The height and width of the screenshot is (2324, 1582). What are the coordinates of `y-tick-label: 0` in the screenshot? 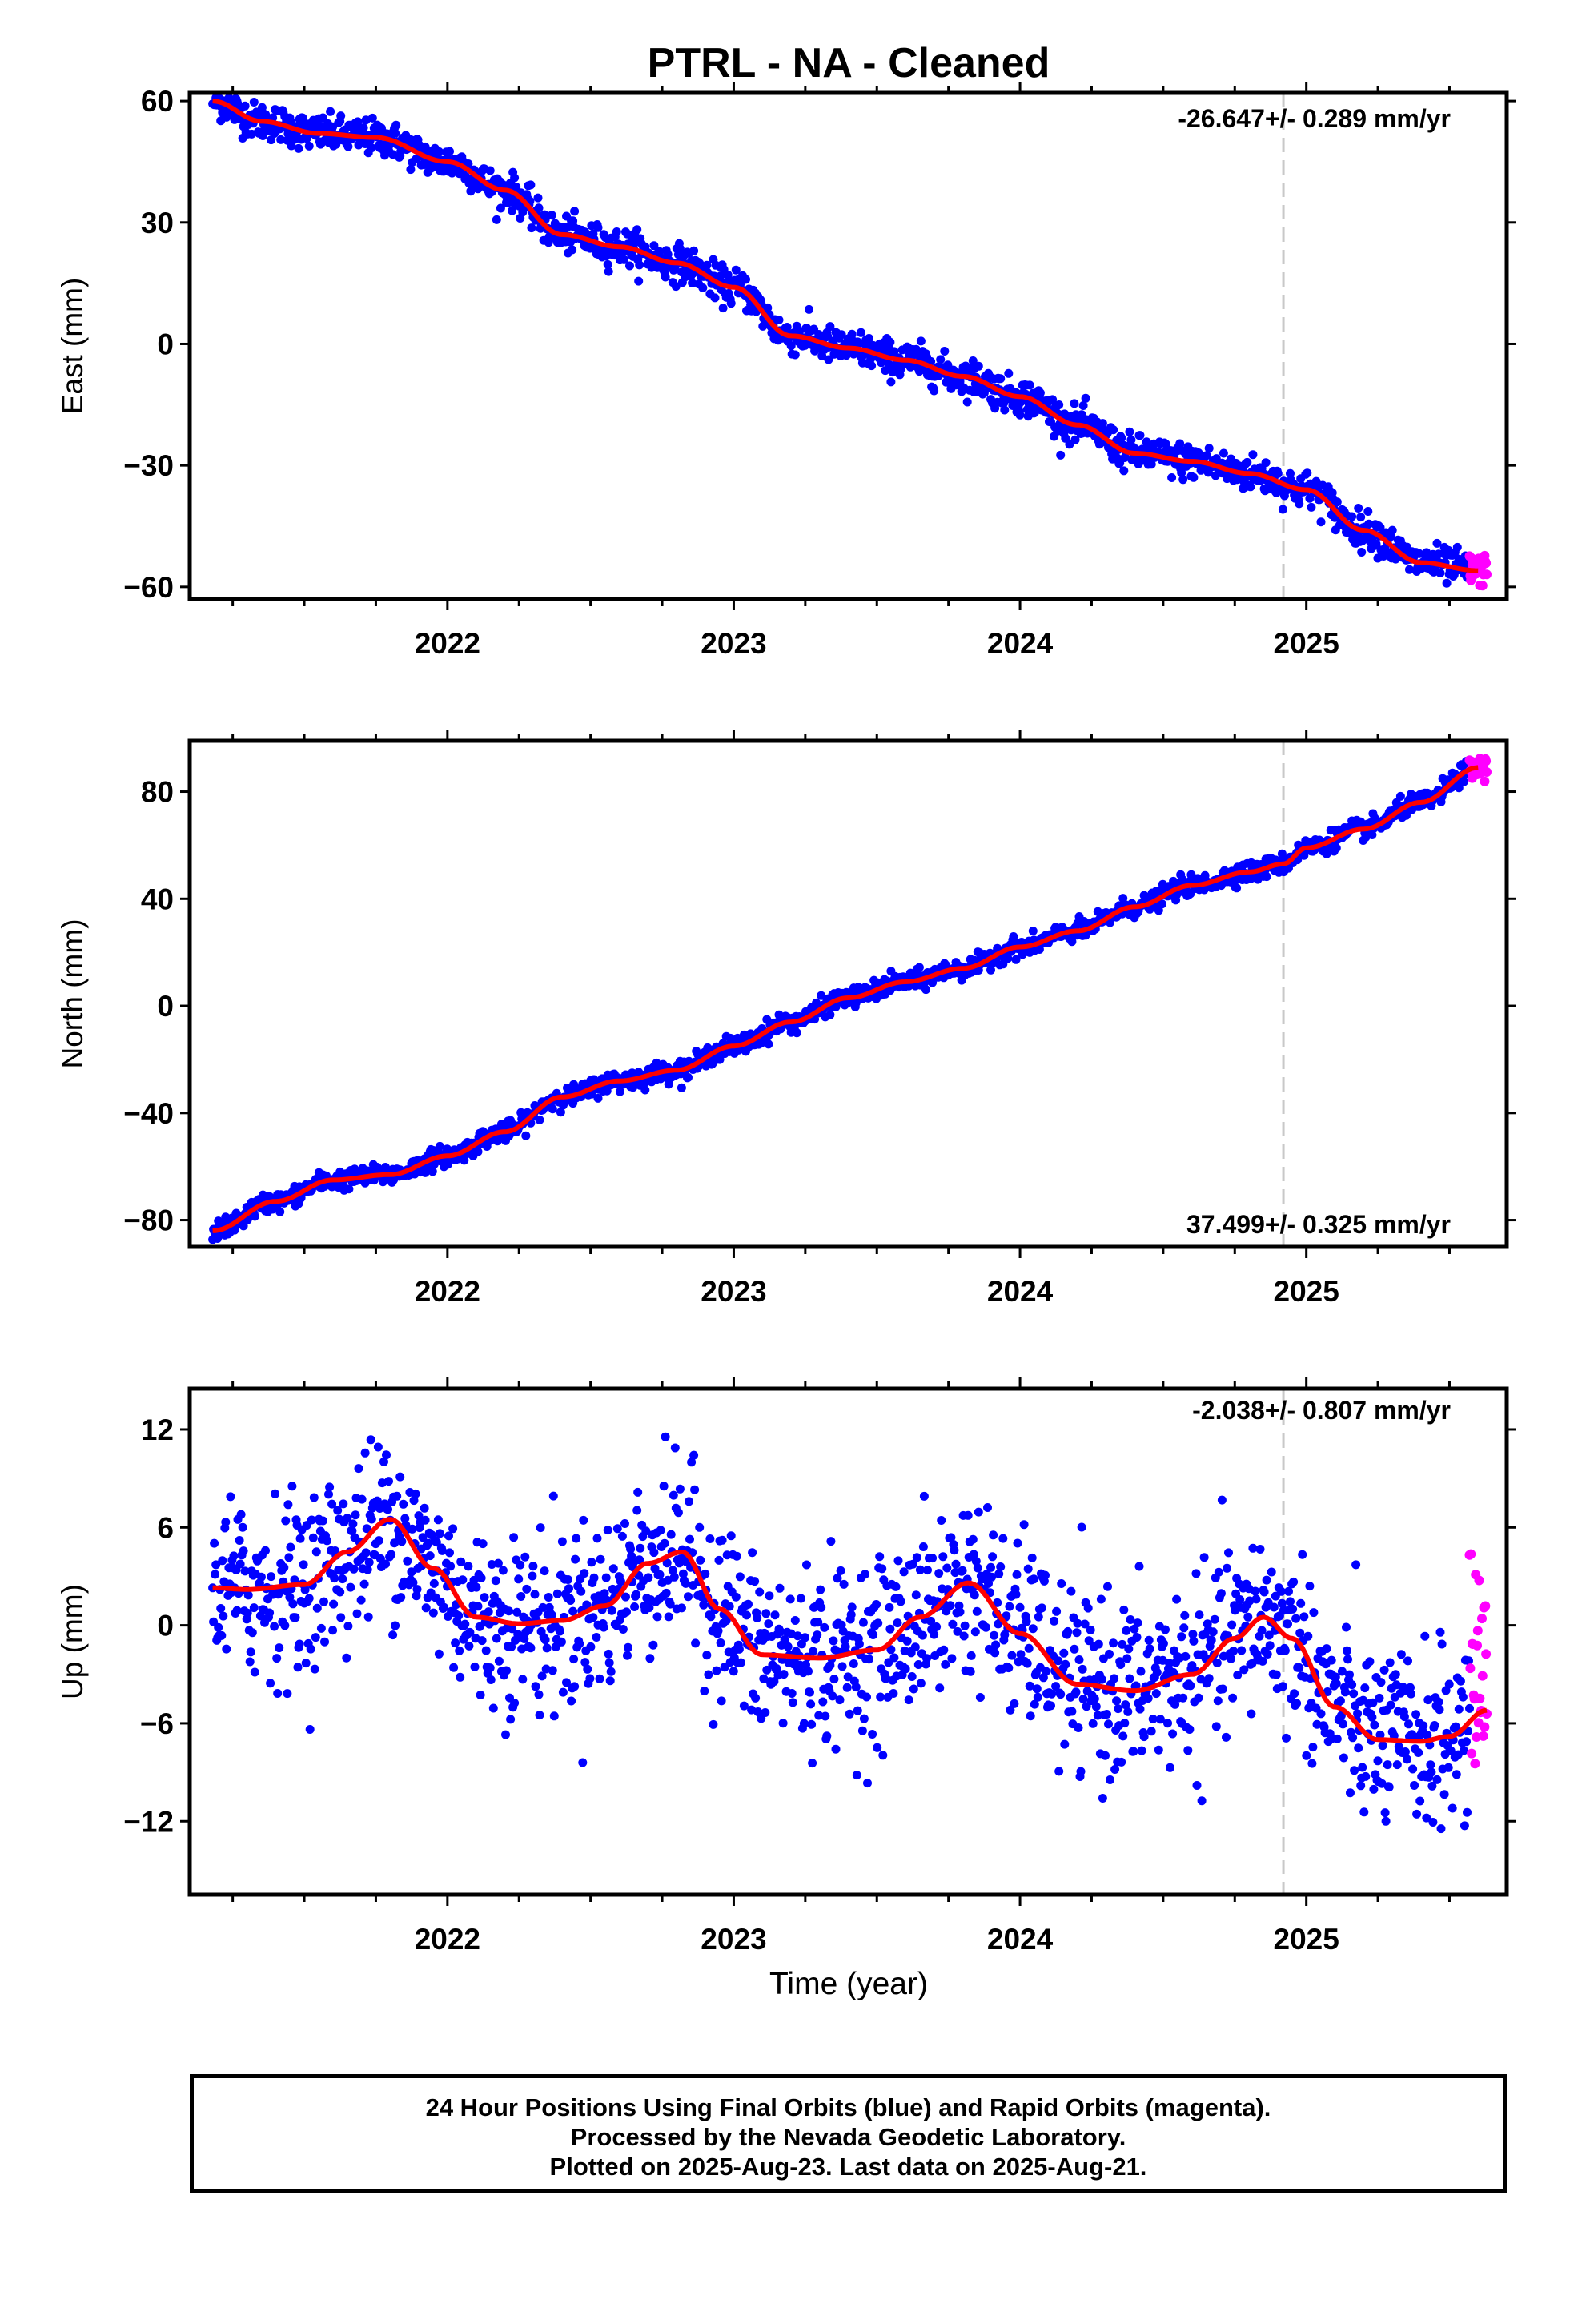 It's located at (165, 344).